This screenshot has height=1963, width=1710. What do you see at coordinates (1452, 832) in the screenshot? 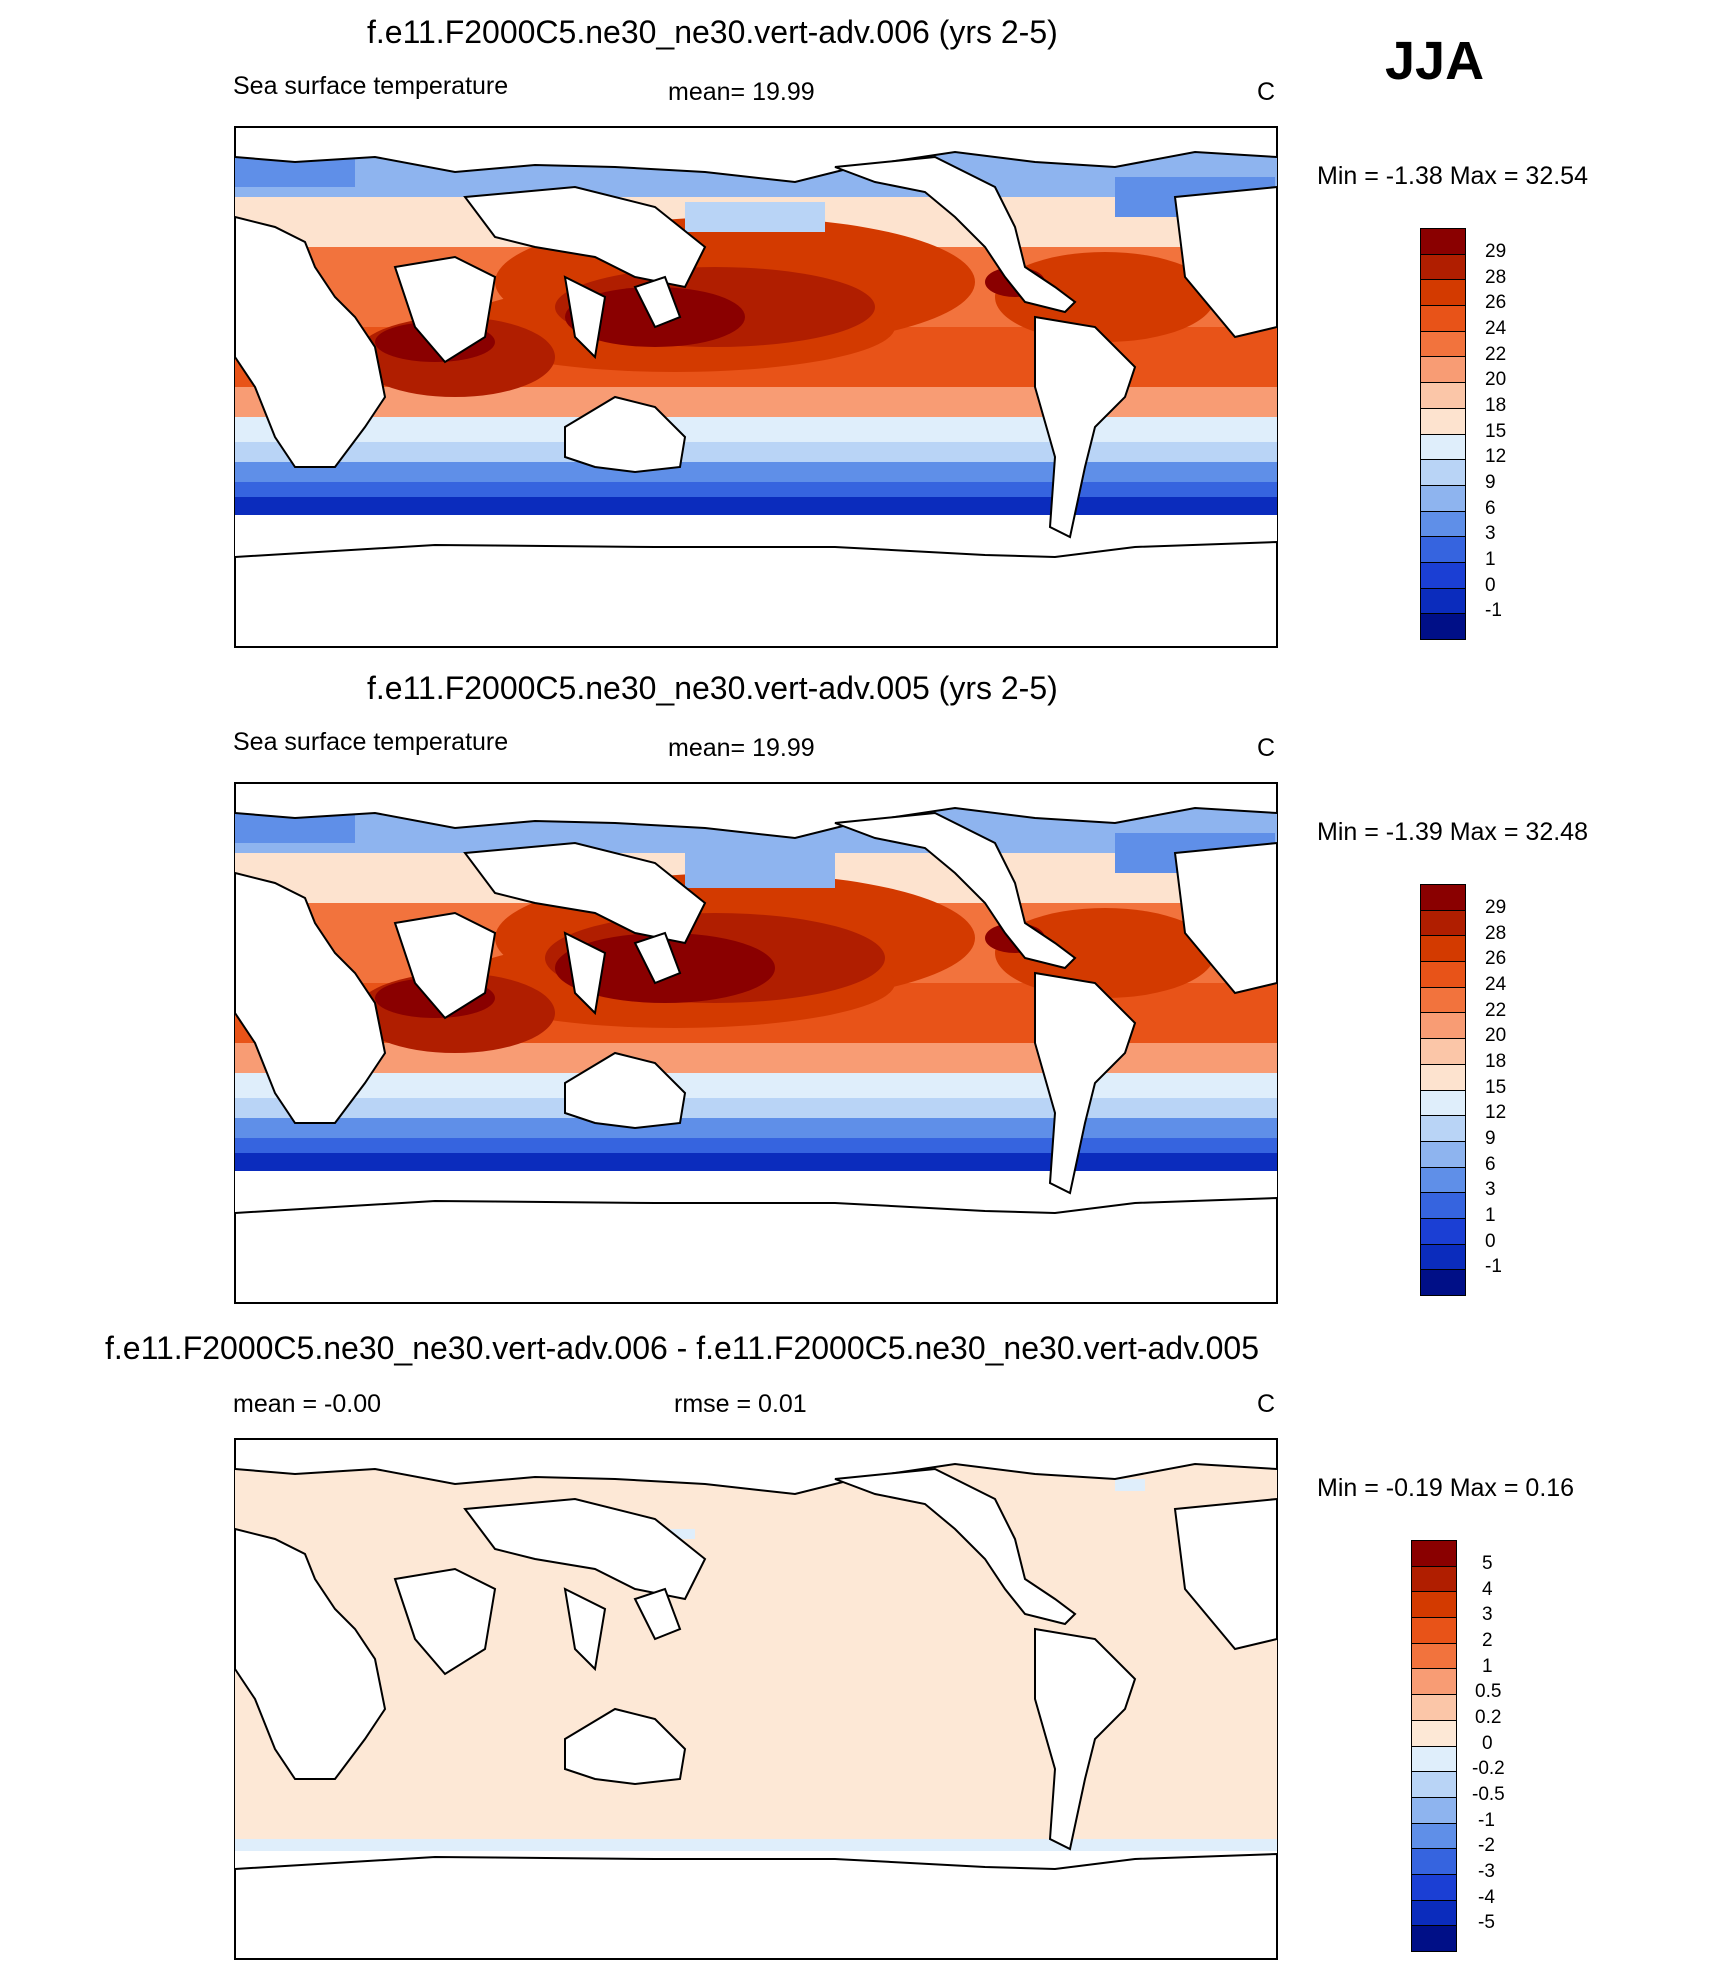
I see `panel-2-minmax-label: Min = -1.39 Max = 32.48` at bounding box center [1452, 832].